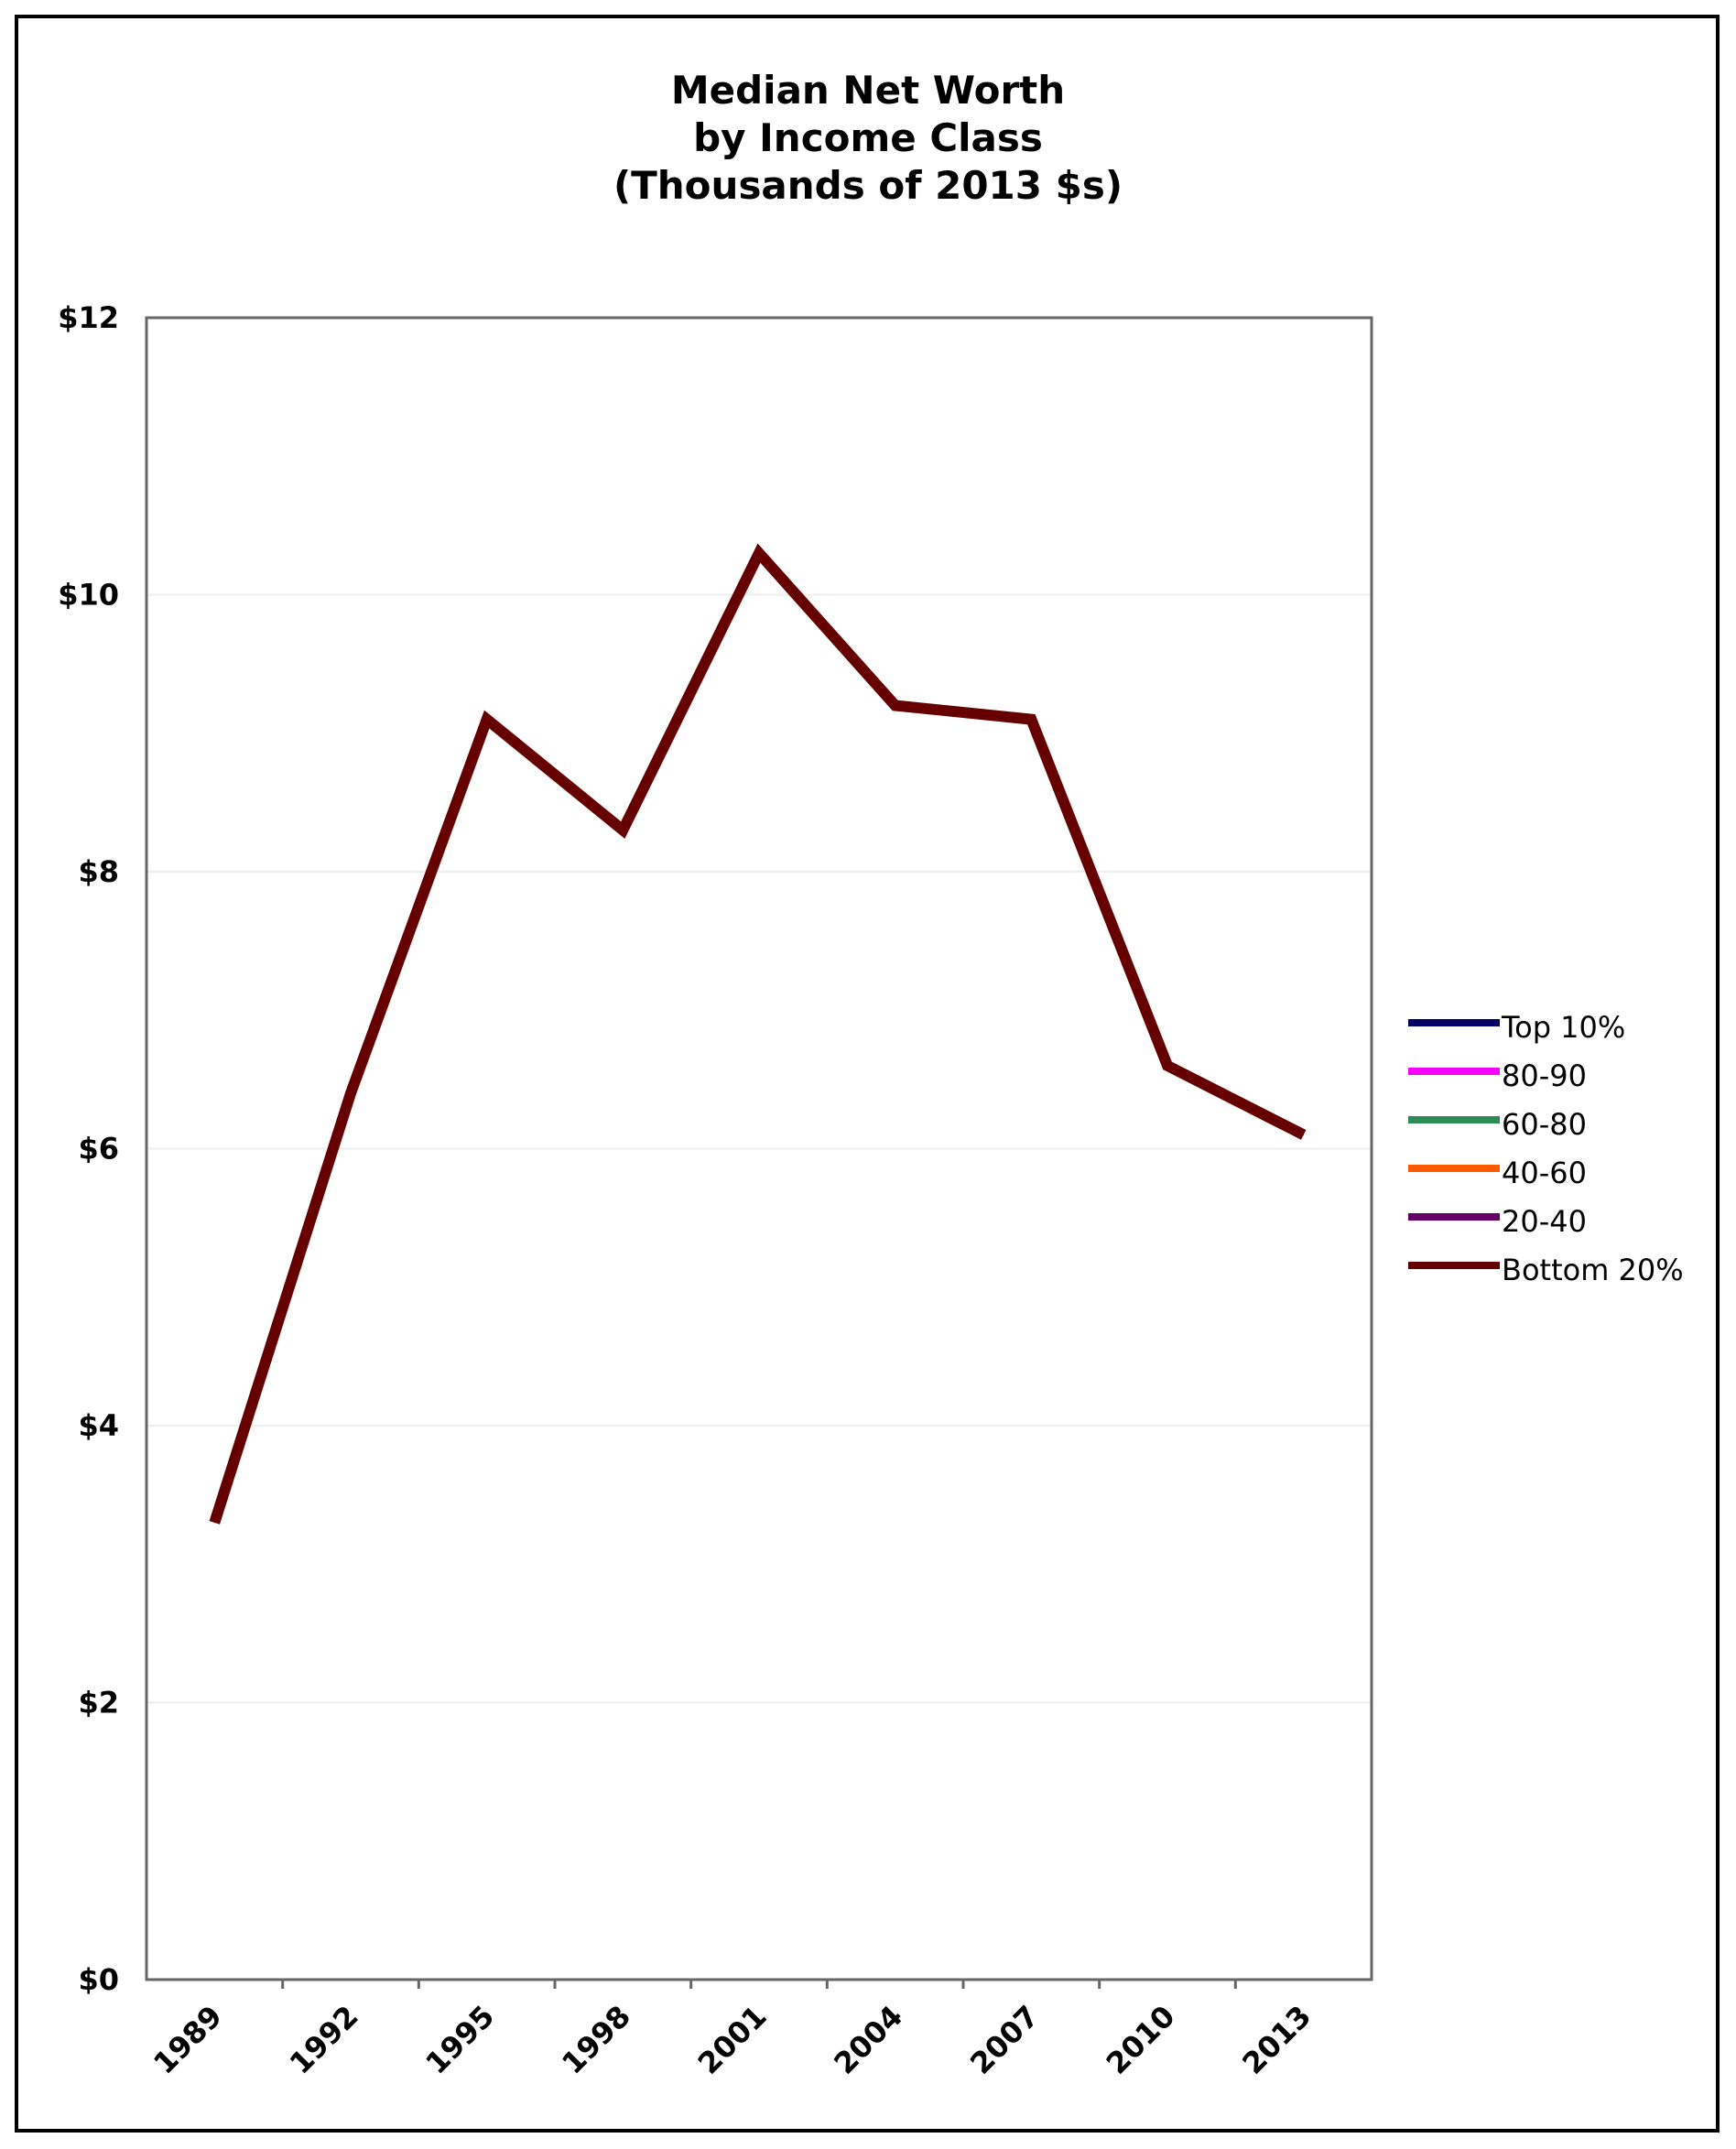 The image size is (1736, 2149). Describe the element at coordinates (98, 872) in the screenshot. I see `y-tick-label: $8` at that location.